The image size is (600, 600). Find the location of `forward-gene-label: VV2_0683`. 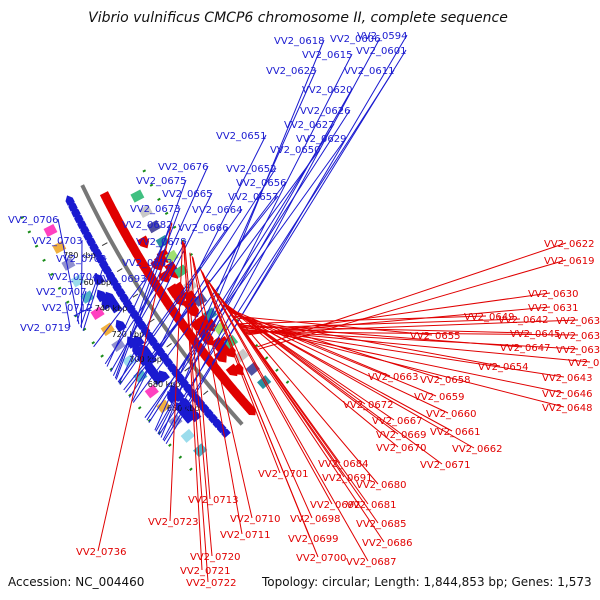

forward-gene-label: VV2_0683 is located at coordinates (147, 263).